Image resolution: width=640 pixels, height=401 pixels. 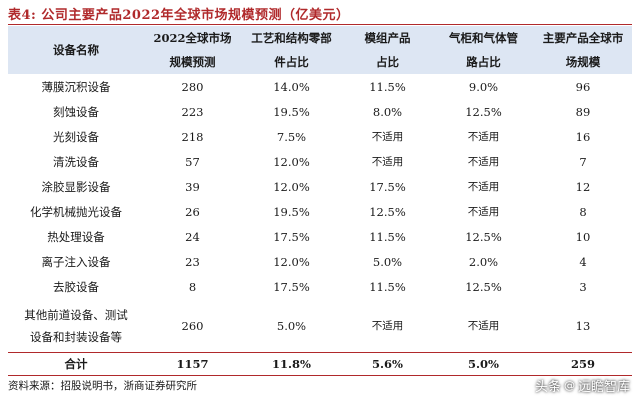 What do you see at coordinates (179, 15) in the screenshot?
I see `table-title: 表4: 公司主要产品2022年全球市场规模预测（亿美元）` at bounding box center [179, 15].